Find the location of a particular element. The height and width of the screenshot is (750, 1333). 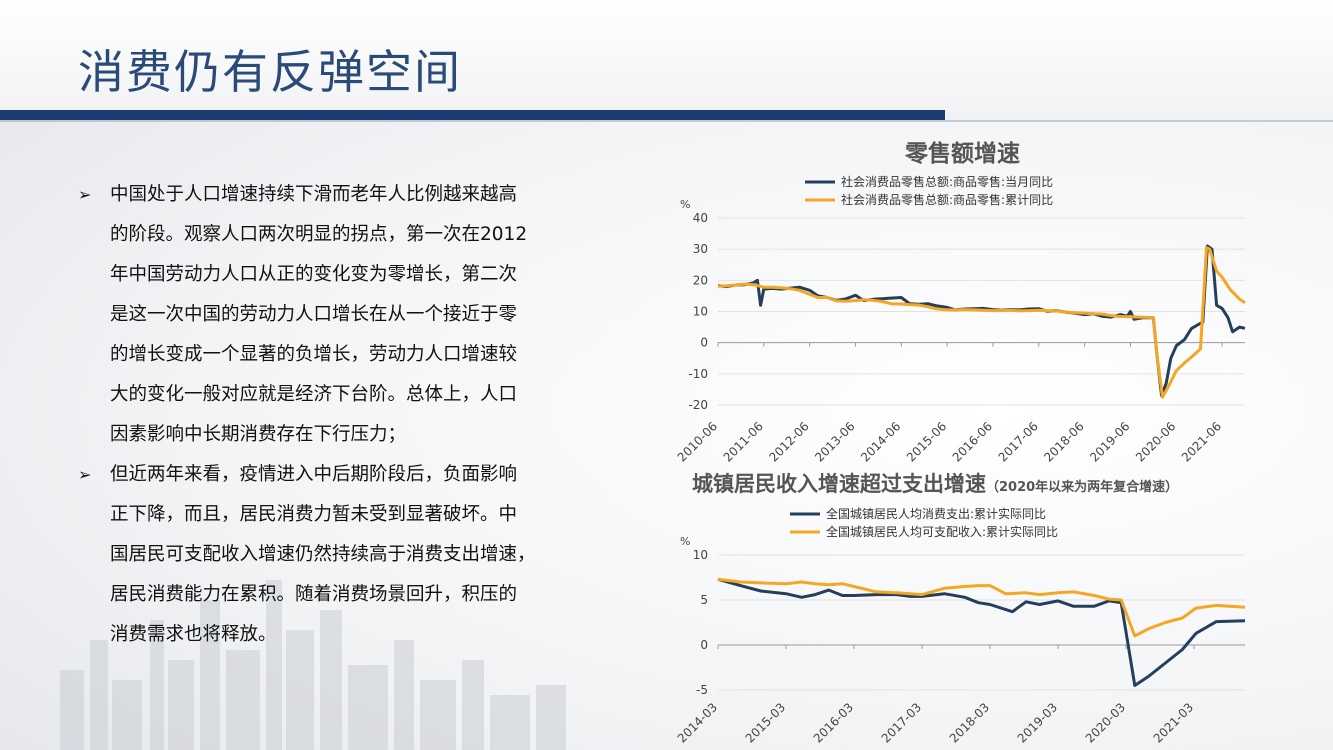

y-tick-label: 40 is located at coordinates (700, 218).